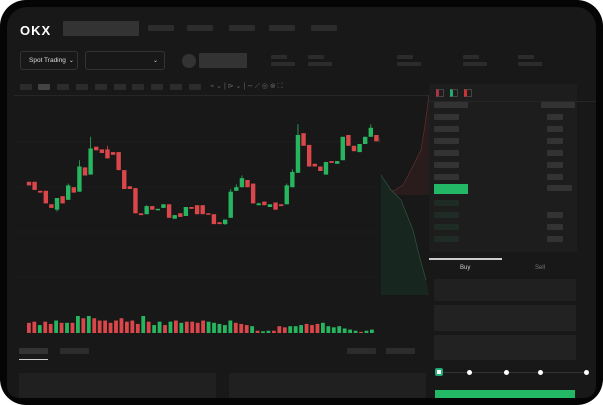 The image size is (603, 405). Describe the element at coordinates (125, 60) in the screenshot. I see `pair-select: ⌄` at that location.